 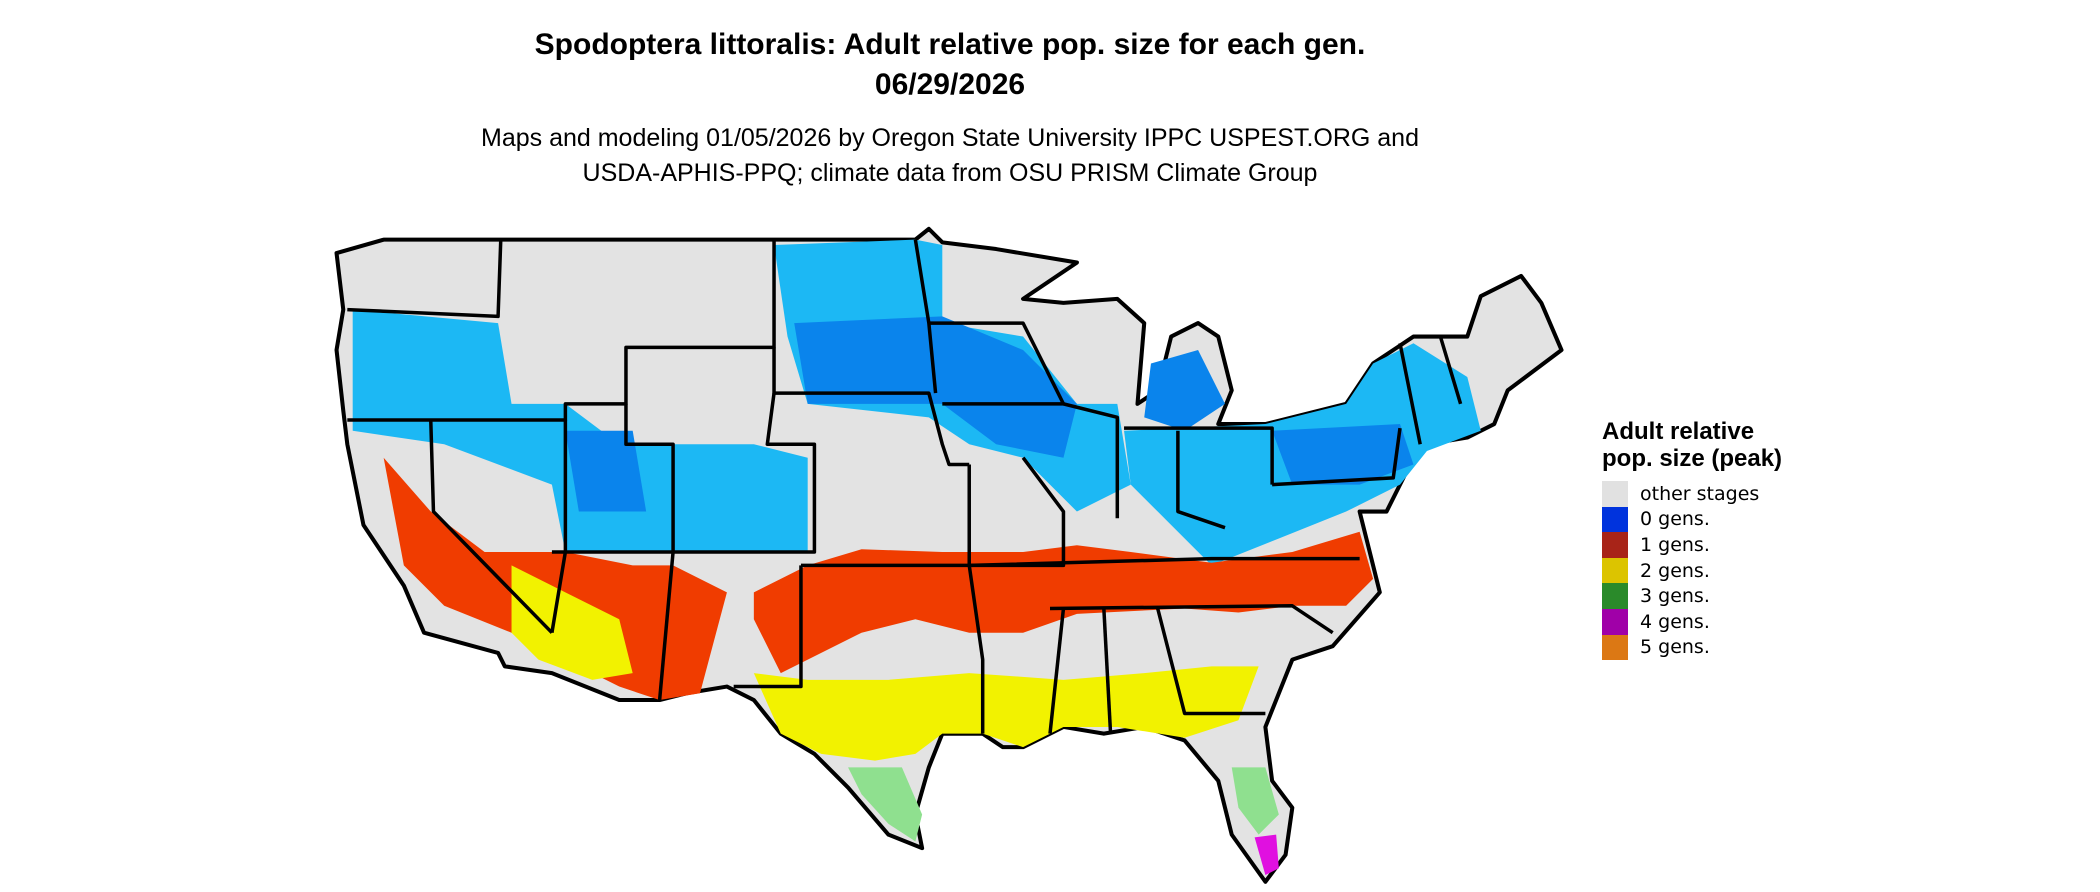 What do you see at coordinates (1675, 519) in the screenshot?
I see `legend-label: 0 gens.` at bounding box center [1675, 519].